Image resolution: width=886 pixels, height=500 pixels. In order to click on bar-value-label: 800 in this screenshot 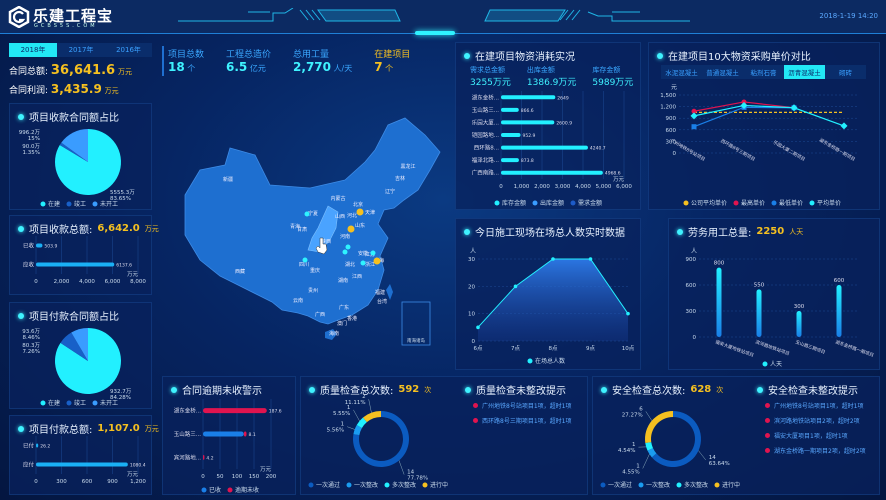, I will do `click(719, 264)`.